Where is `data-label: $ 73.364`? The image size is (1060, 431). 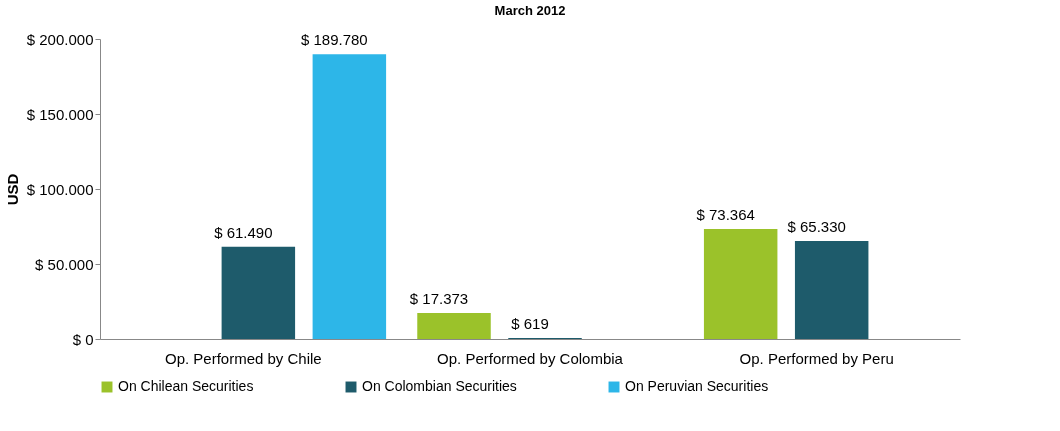
data-label: $ 73.364 is located at coordinates (725, 214).